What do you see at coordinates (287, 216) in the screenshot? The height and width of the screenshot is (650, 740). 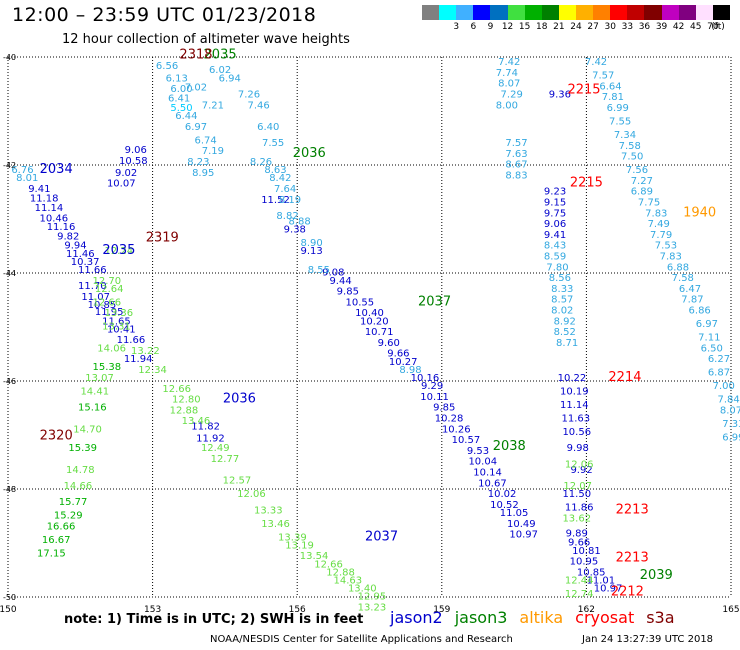 I see `swh-data-label: 8.82` at bounding box center [287, 216].